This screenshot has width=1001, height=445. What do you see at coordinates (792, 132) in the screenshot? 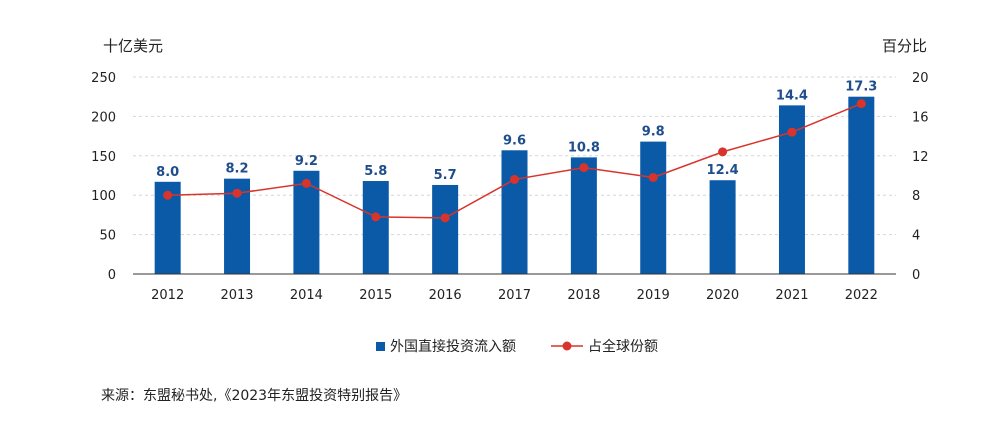
I see `share-point-2021` at bounding box center [792, 132].